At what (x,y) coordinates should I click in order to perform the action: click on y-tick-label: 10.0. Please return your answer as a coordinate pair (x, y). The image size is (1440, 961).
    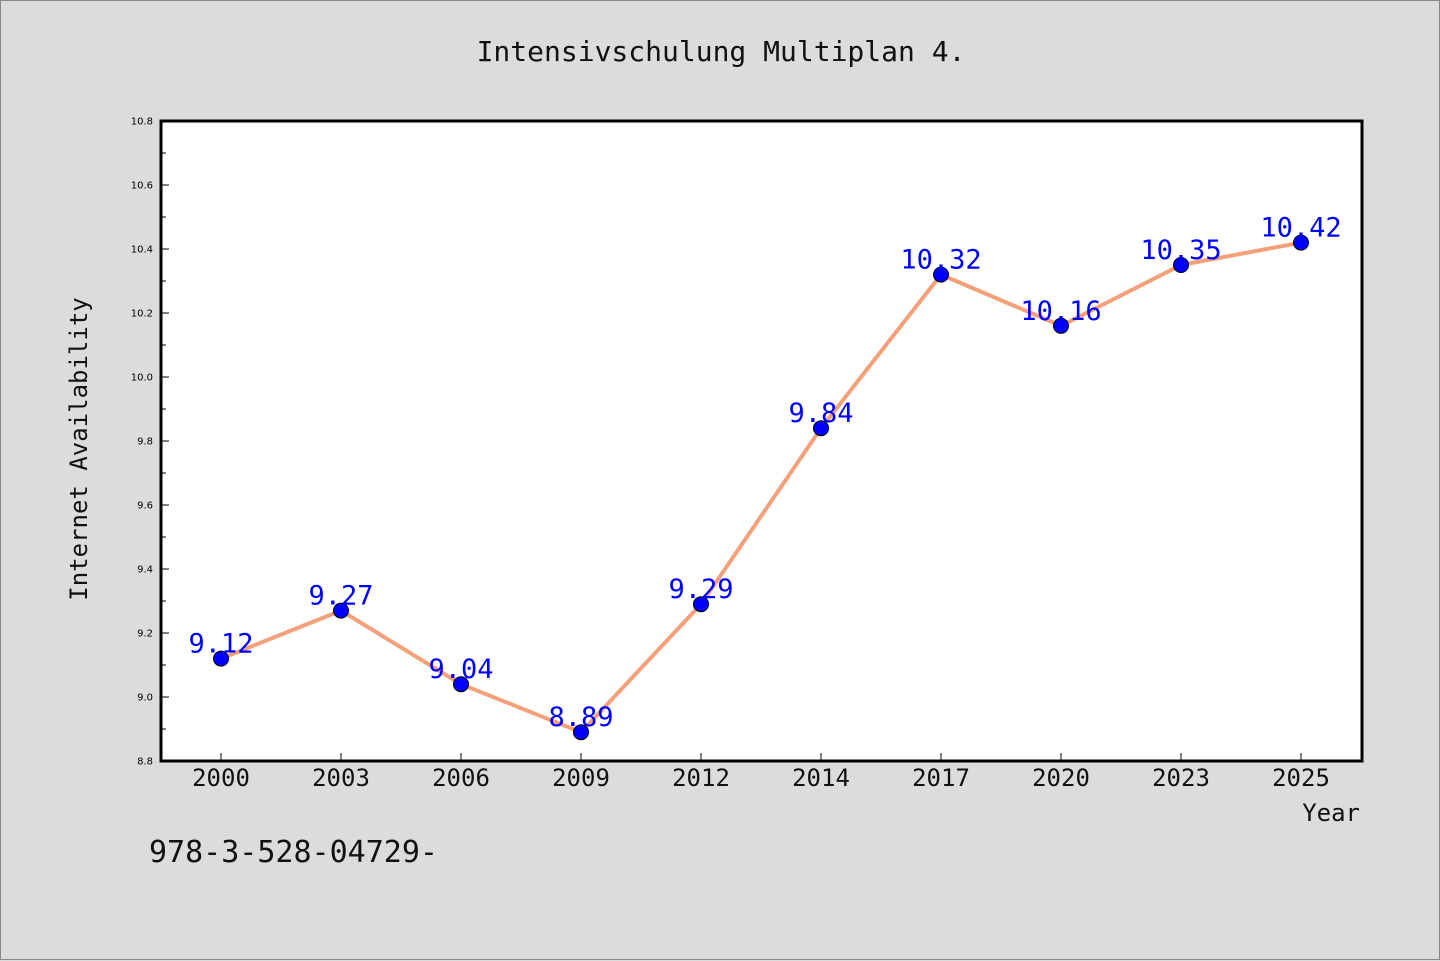
    Looking at the image, I should click on (142, 378).